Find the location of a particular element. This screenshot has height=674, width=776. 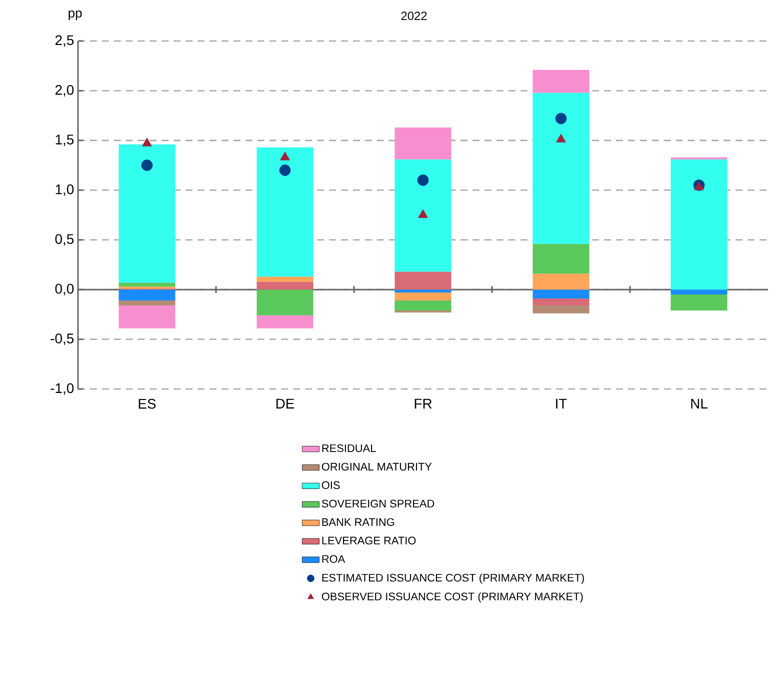

x-tick-label: NL is located at coordinates (699, 403).